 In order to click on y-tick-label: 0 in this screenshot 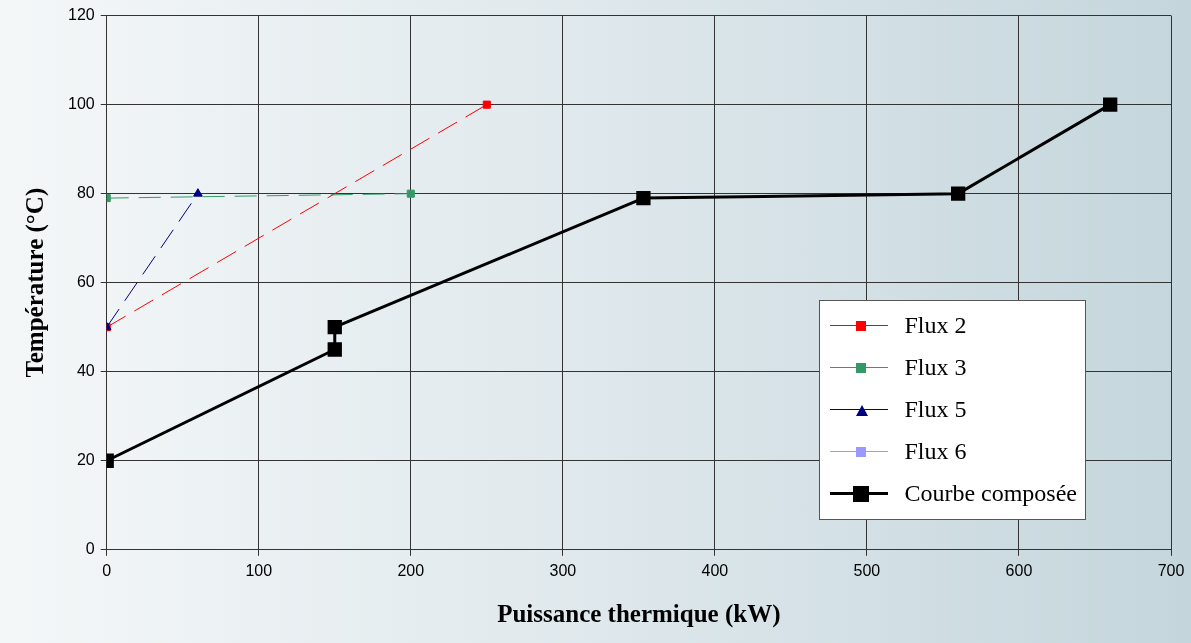, I will do `click(90, 549)`.